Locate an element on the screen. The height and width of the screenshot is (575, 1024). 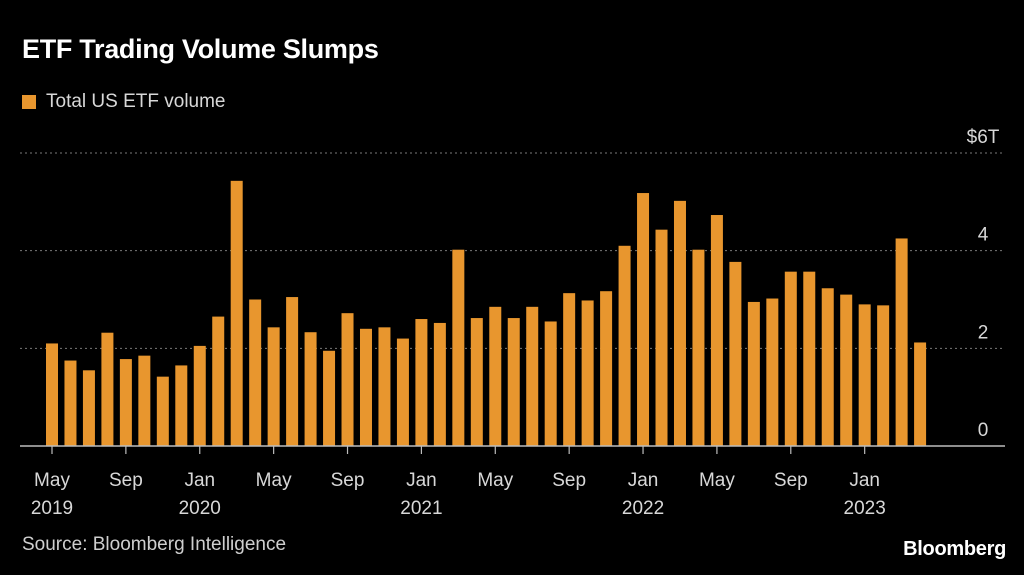
x-tick-label-year: 2022 is located at coordinates (643, 508).